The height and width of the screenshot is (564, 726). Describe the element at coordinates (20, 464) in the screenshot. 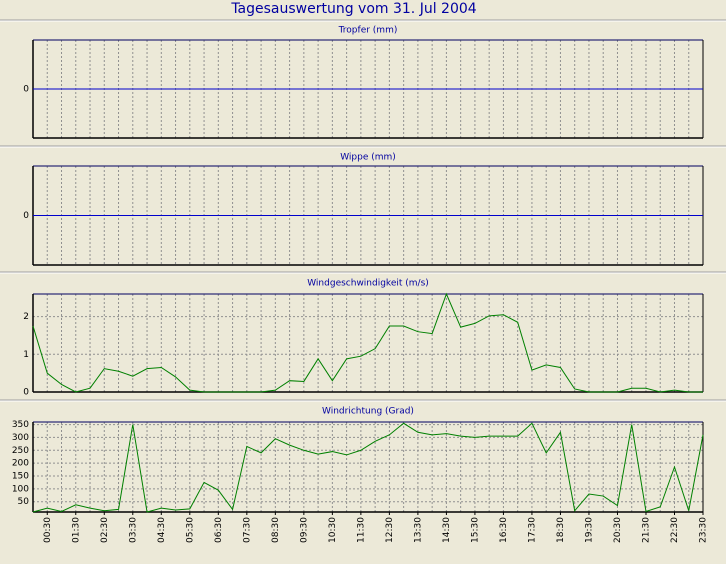

I see `y-tick-label: 200` at that location.